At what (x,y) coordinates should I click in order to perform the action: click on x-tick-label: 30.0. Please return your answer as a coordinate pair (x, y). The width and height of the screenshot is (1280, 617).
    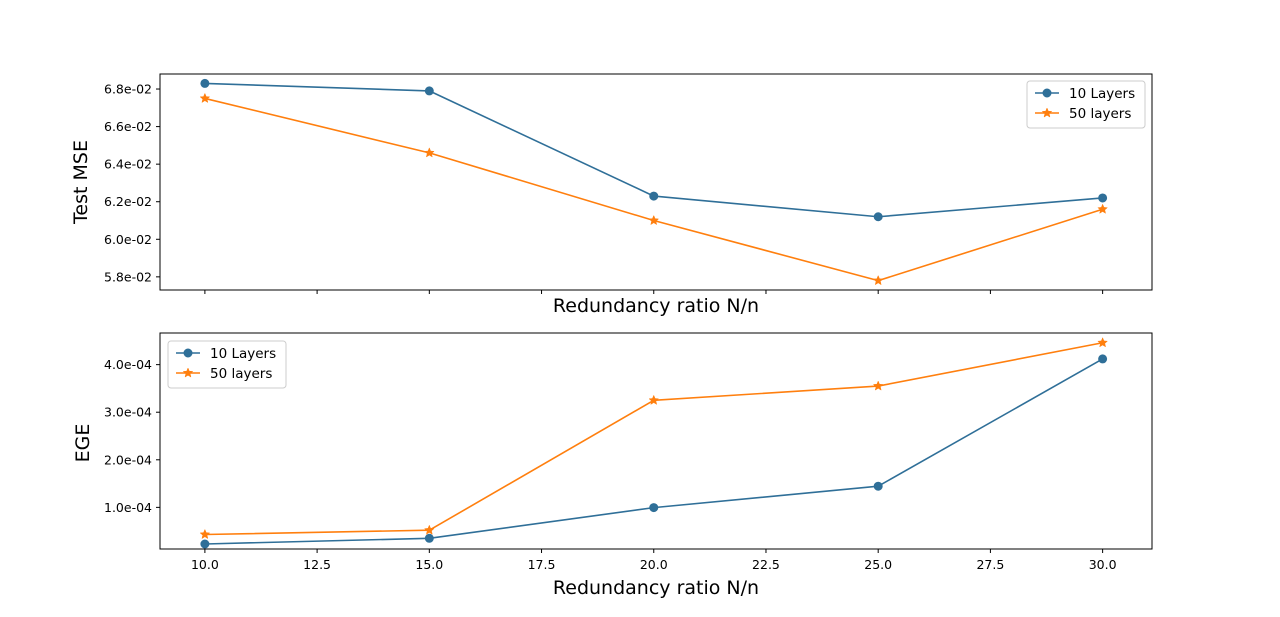
    Looking at the image, I should click on (1103, 564).